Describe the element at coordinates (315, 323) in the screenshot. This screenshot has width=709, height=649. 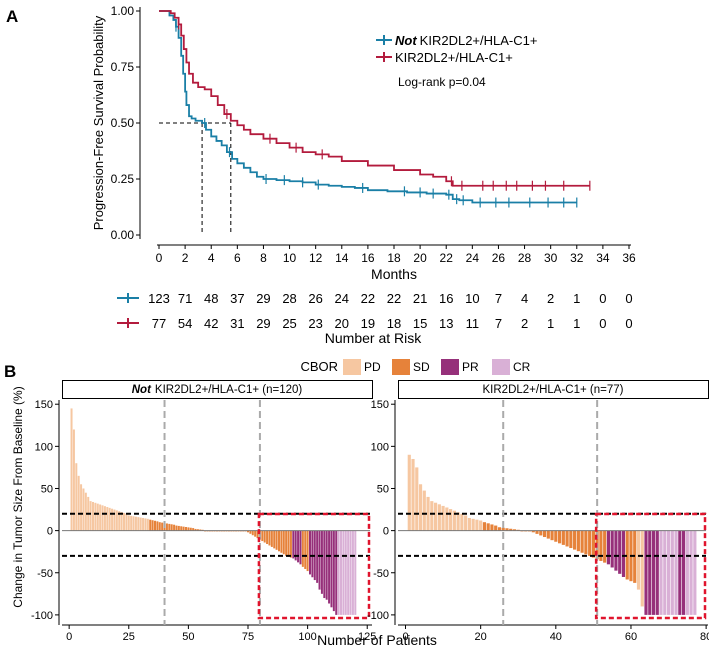
I see `risk-count: 23` at that location.